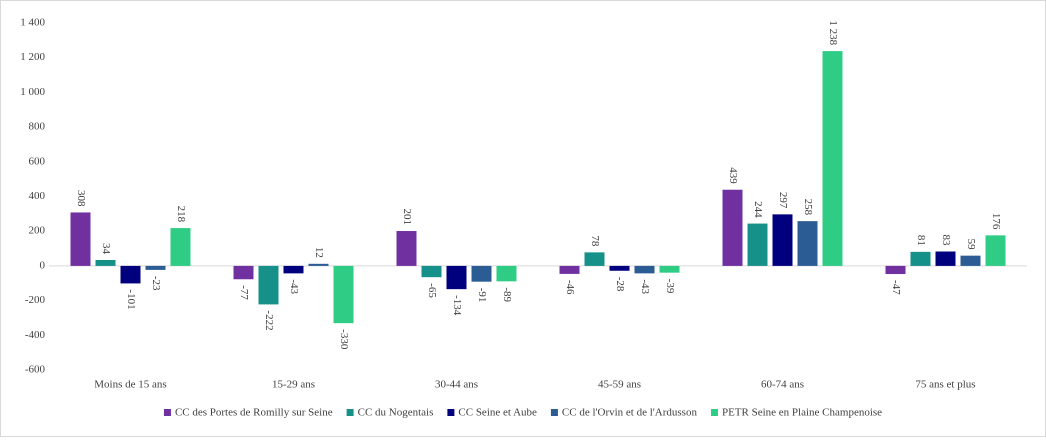  What do you see at coordinates (106, 249) in the screenshot?
I see `data-label: 34` at bounding box center [106, 249].